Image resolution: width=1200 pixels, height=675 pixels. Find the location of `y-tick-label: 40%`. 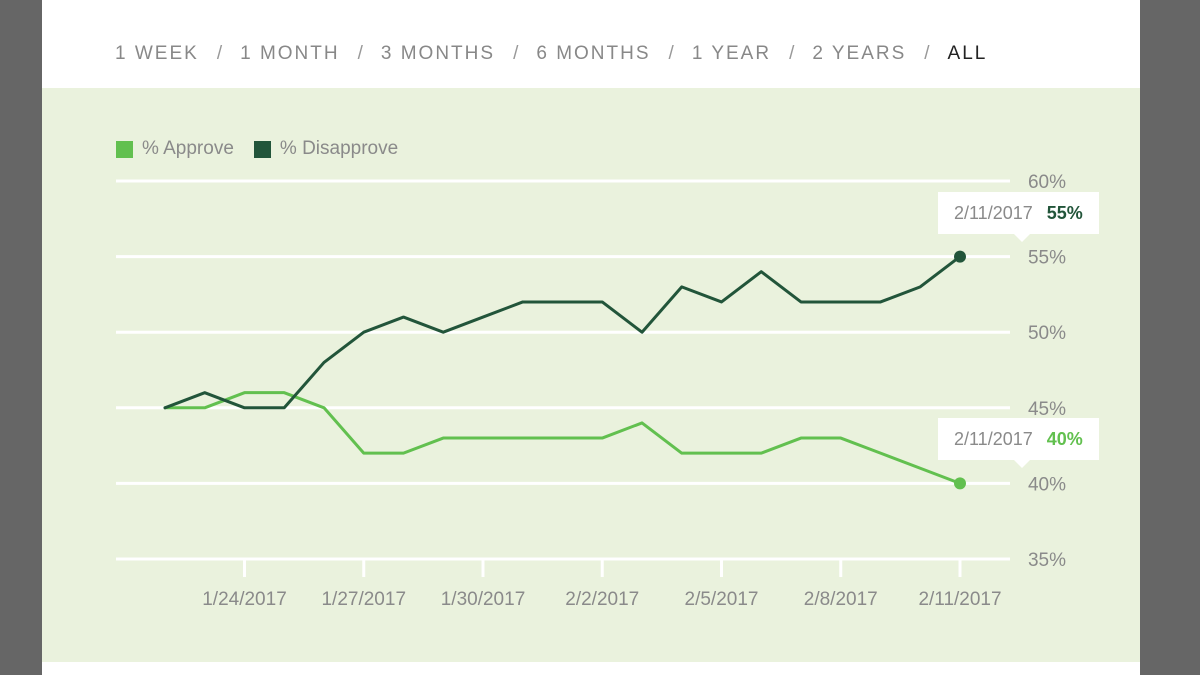

y-tick-label: 40% is located at coordinates (1047, 484).